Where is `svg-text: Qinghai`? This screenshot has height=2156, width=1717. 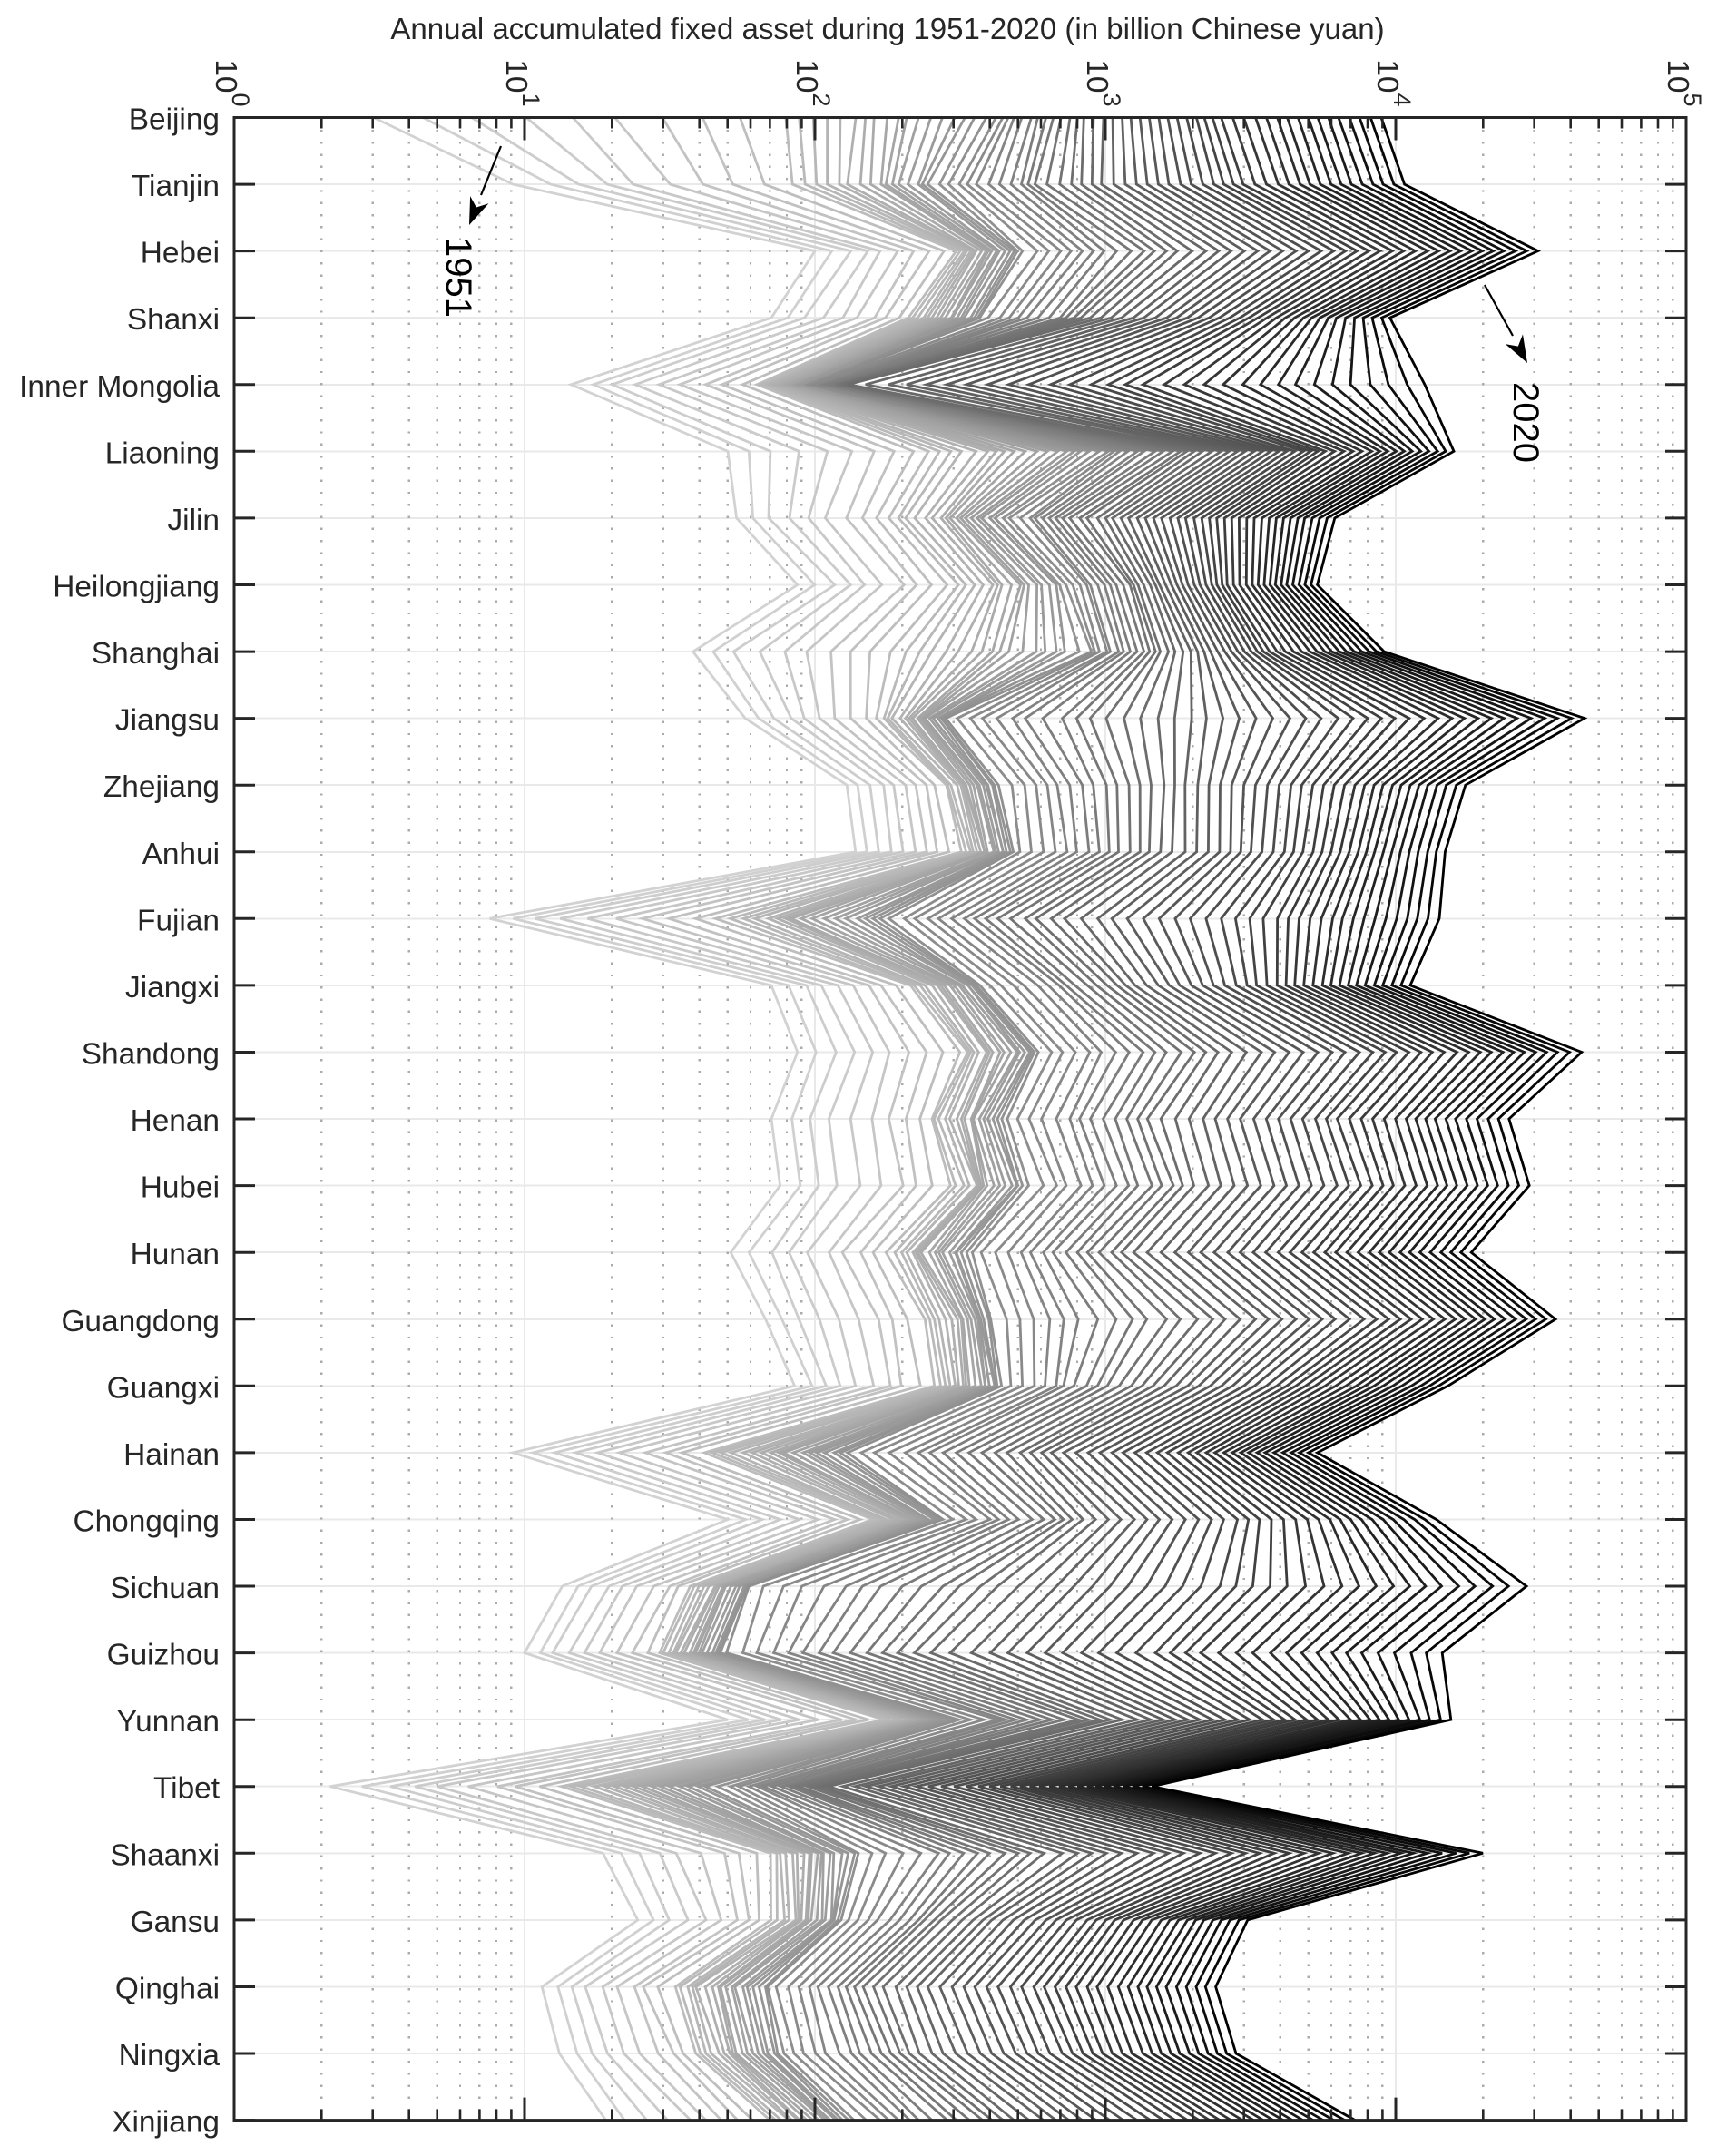
svg-text: Qinghai is located at coordinates (168, 1989).